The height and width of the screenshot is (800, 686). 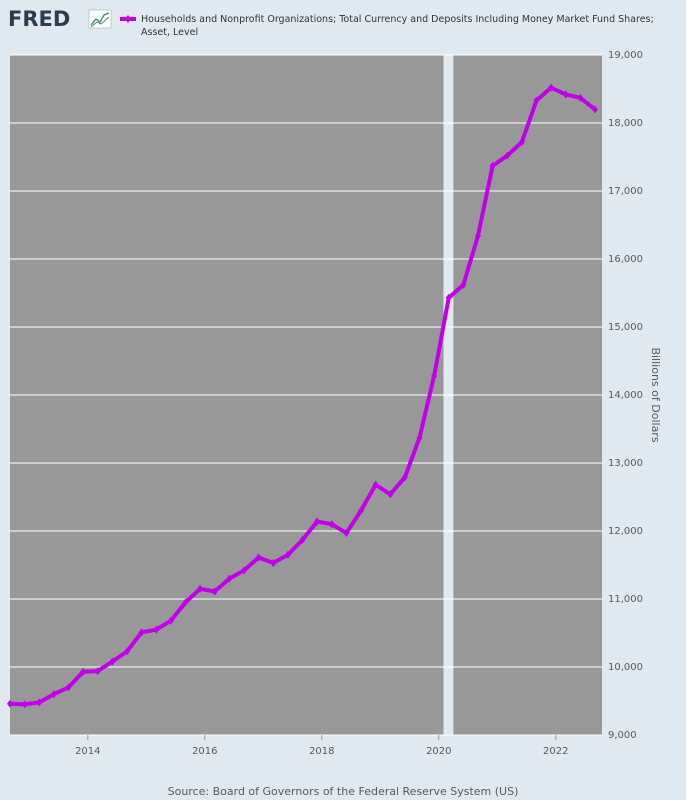 What do you see at coordinates (128, 19) in the screenshot?
I see `legend-marker` at bounding box center [128, 19].